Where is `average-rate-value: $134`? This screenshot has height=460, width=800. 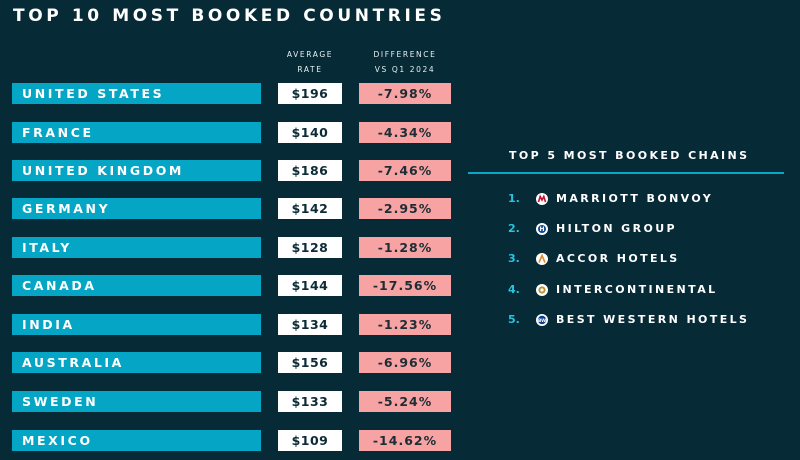 average-rate-value: $134 is located at coordinates (310, 324).